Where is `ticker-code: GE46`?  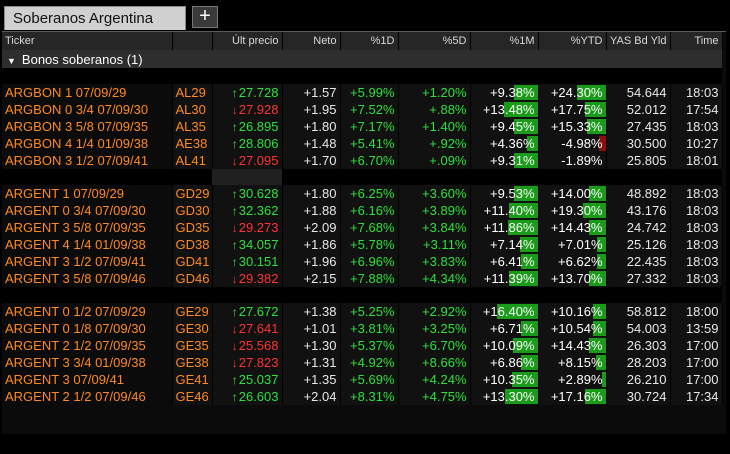 ticker-code: GE46 is located at coordinates (192, 396).